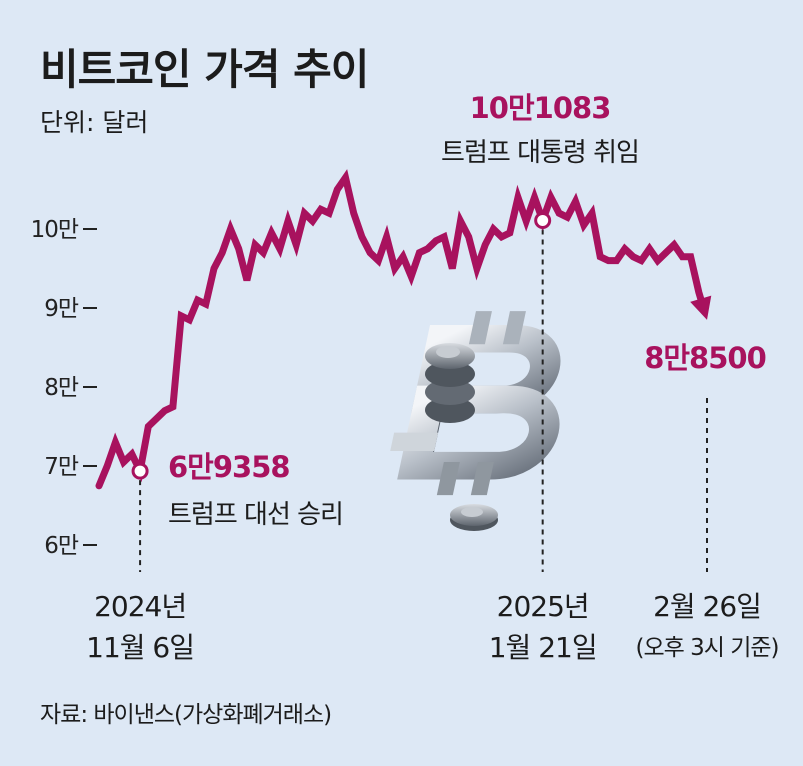 The image size is (803, 766). I want to click on annotation-date-line2: 1월 21일, so click(543, 647).